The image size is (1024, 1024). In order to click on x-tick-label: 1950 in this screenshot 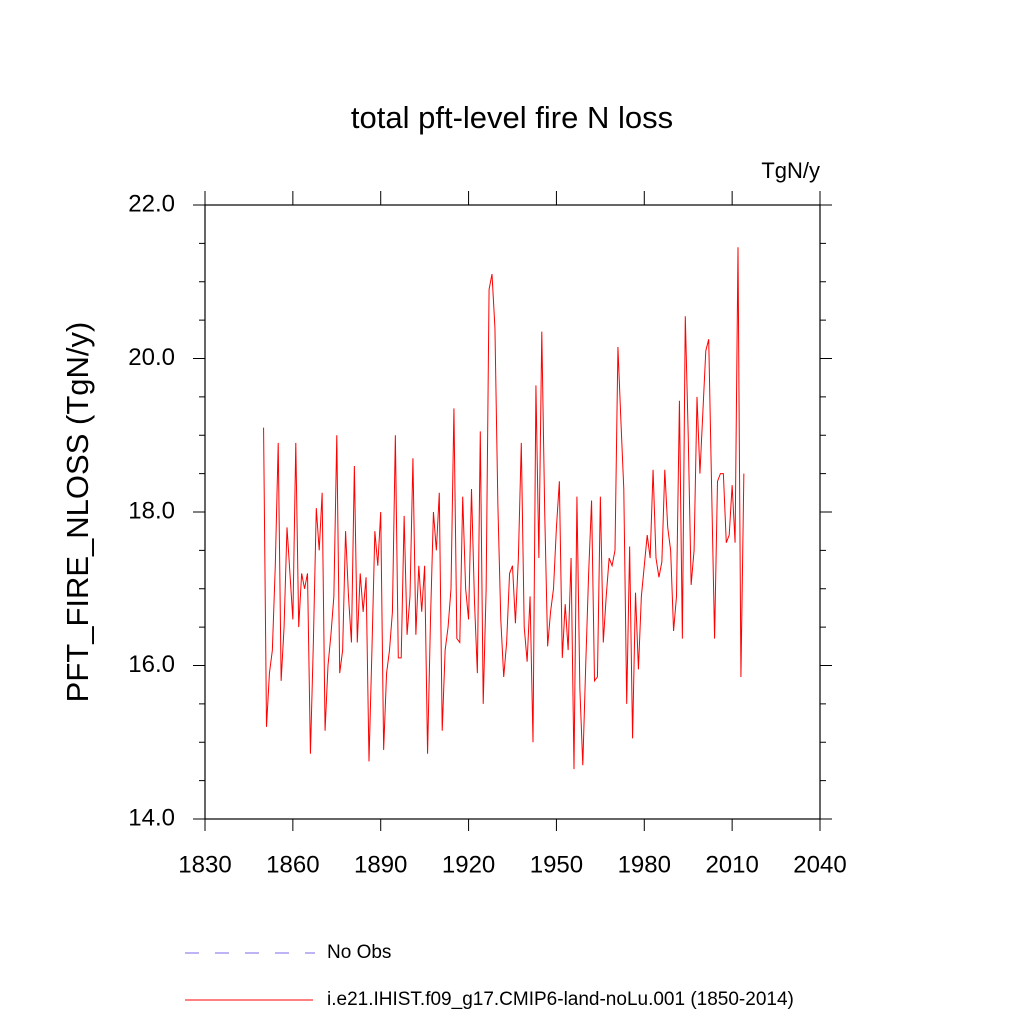, I will do `click(556, 864)`.